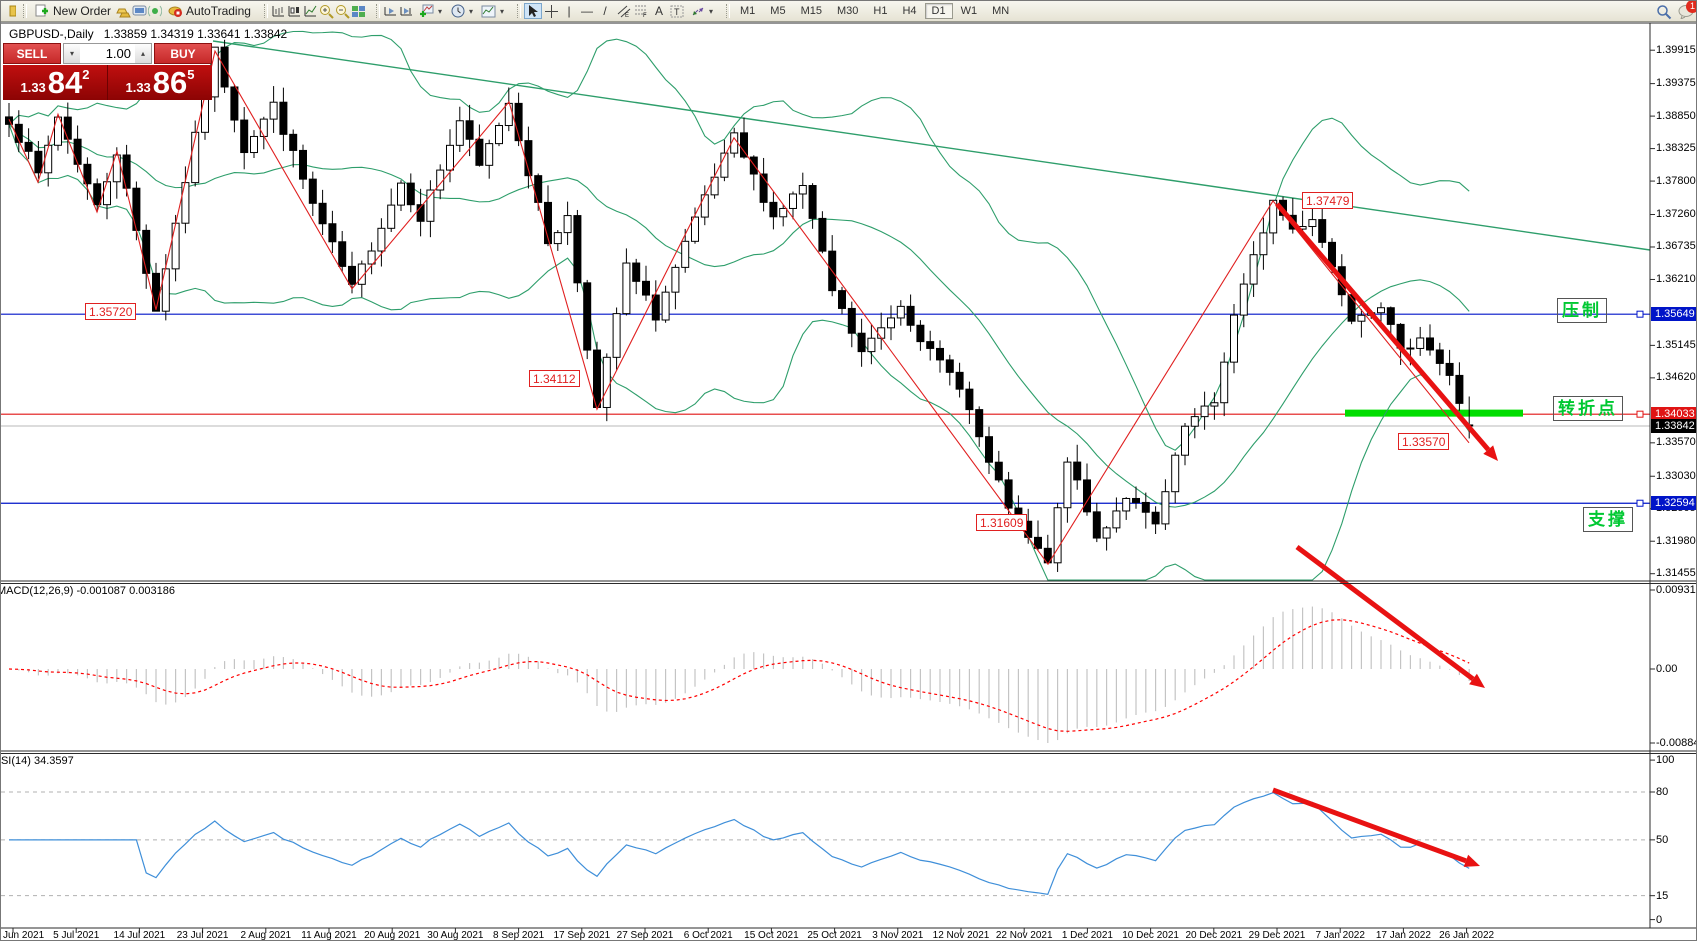  Describe the element at coordinates (708, 935) in the screenshot. I see `date-label: 6 Oct 2021` at that location.